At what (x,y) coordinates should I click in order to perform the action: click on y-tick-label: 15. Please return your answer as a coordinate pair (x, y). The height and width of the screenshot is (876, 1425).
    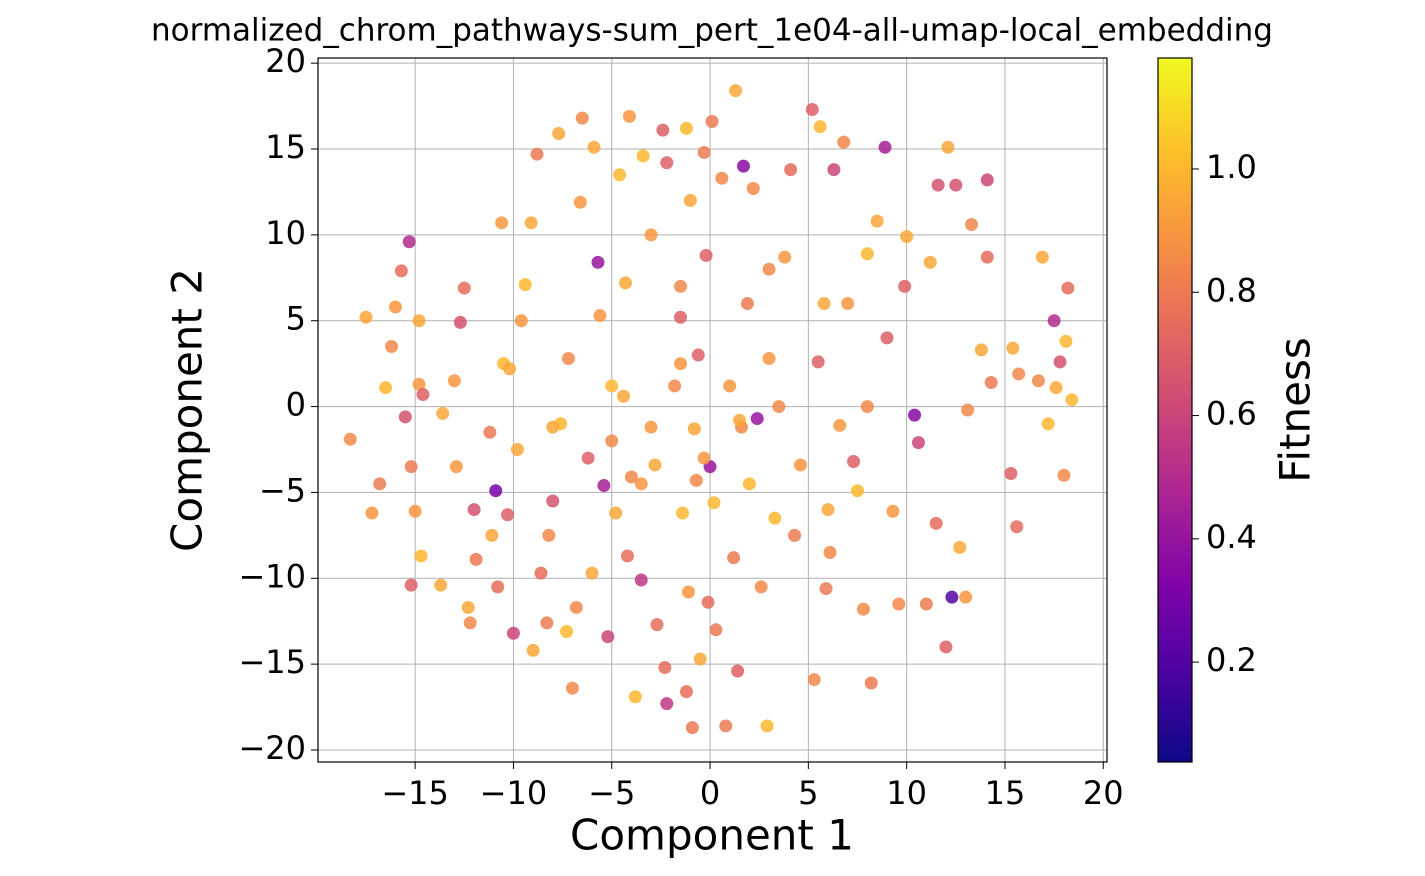
    Looking at the image, I should click on (285, 147).